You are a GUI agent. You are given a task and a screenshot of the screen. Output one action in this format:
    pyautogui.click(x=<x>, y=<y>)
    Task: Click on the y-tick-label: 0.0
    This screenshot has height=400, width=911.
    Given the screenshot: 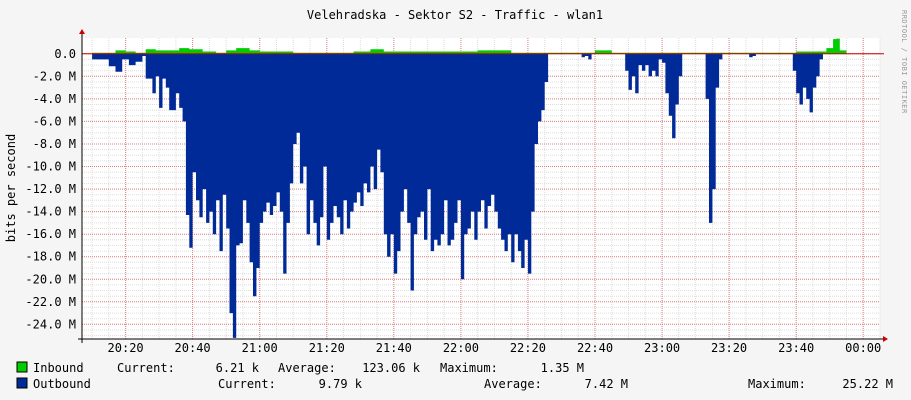 What is the action you would take?
    pyautogui.click(x=65, y=54)
    